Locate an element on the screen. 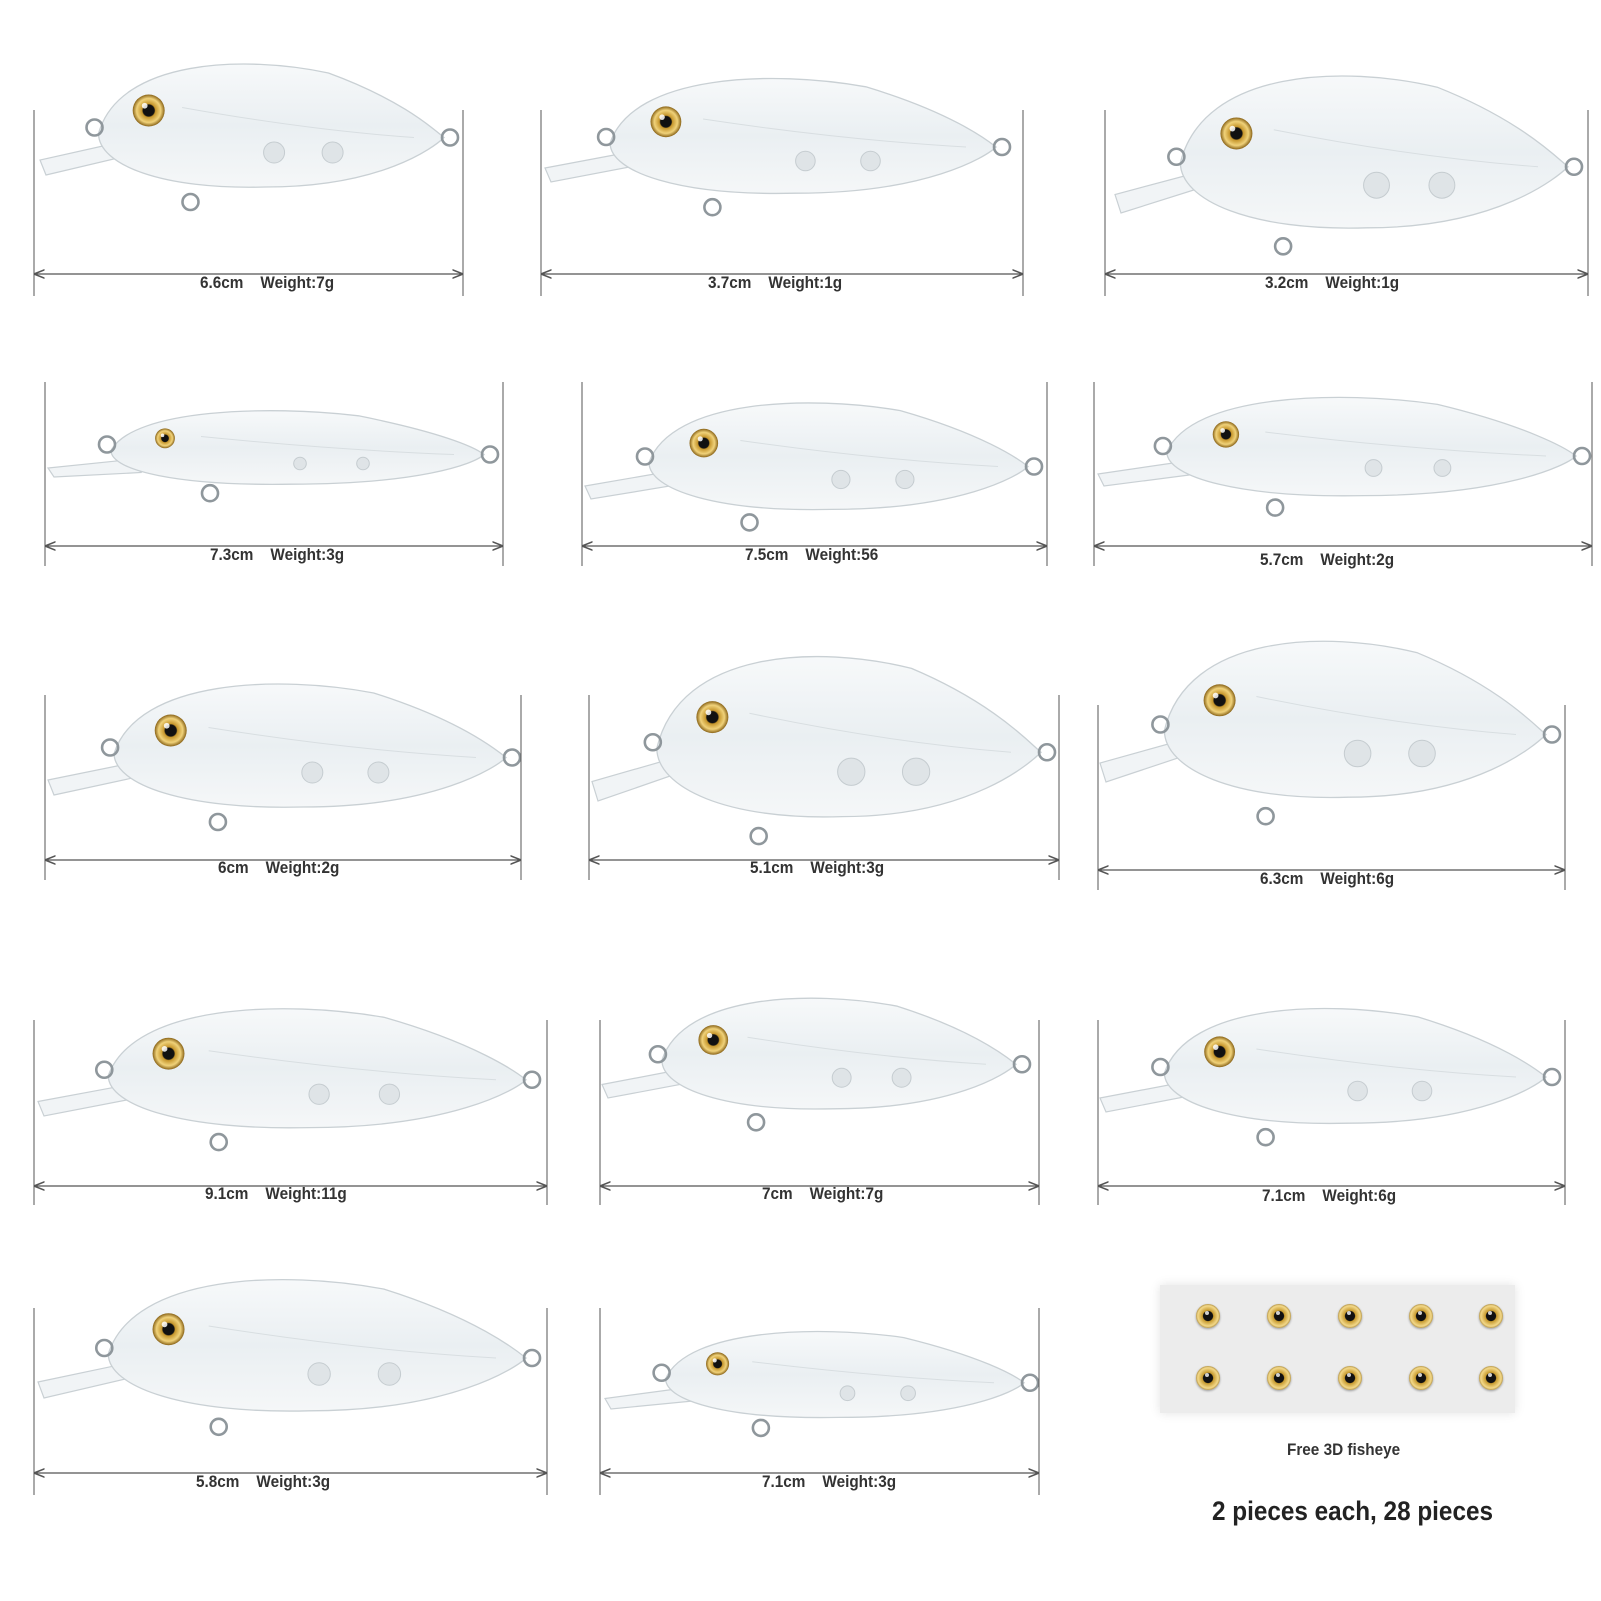  lure-length: 7.3cm is located at coordinates (232, 554).